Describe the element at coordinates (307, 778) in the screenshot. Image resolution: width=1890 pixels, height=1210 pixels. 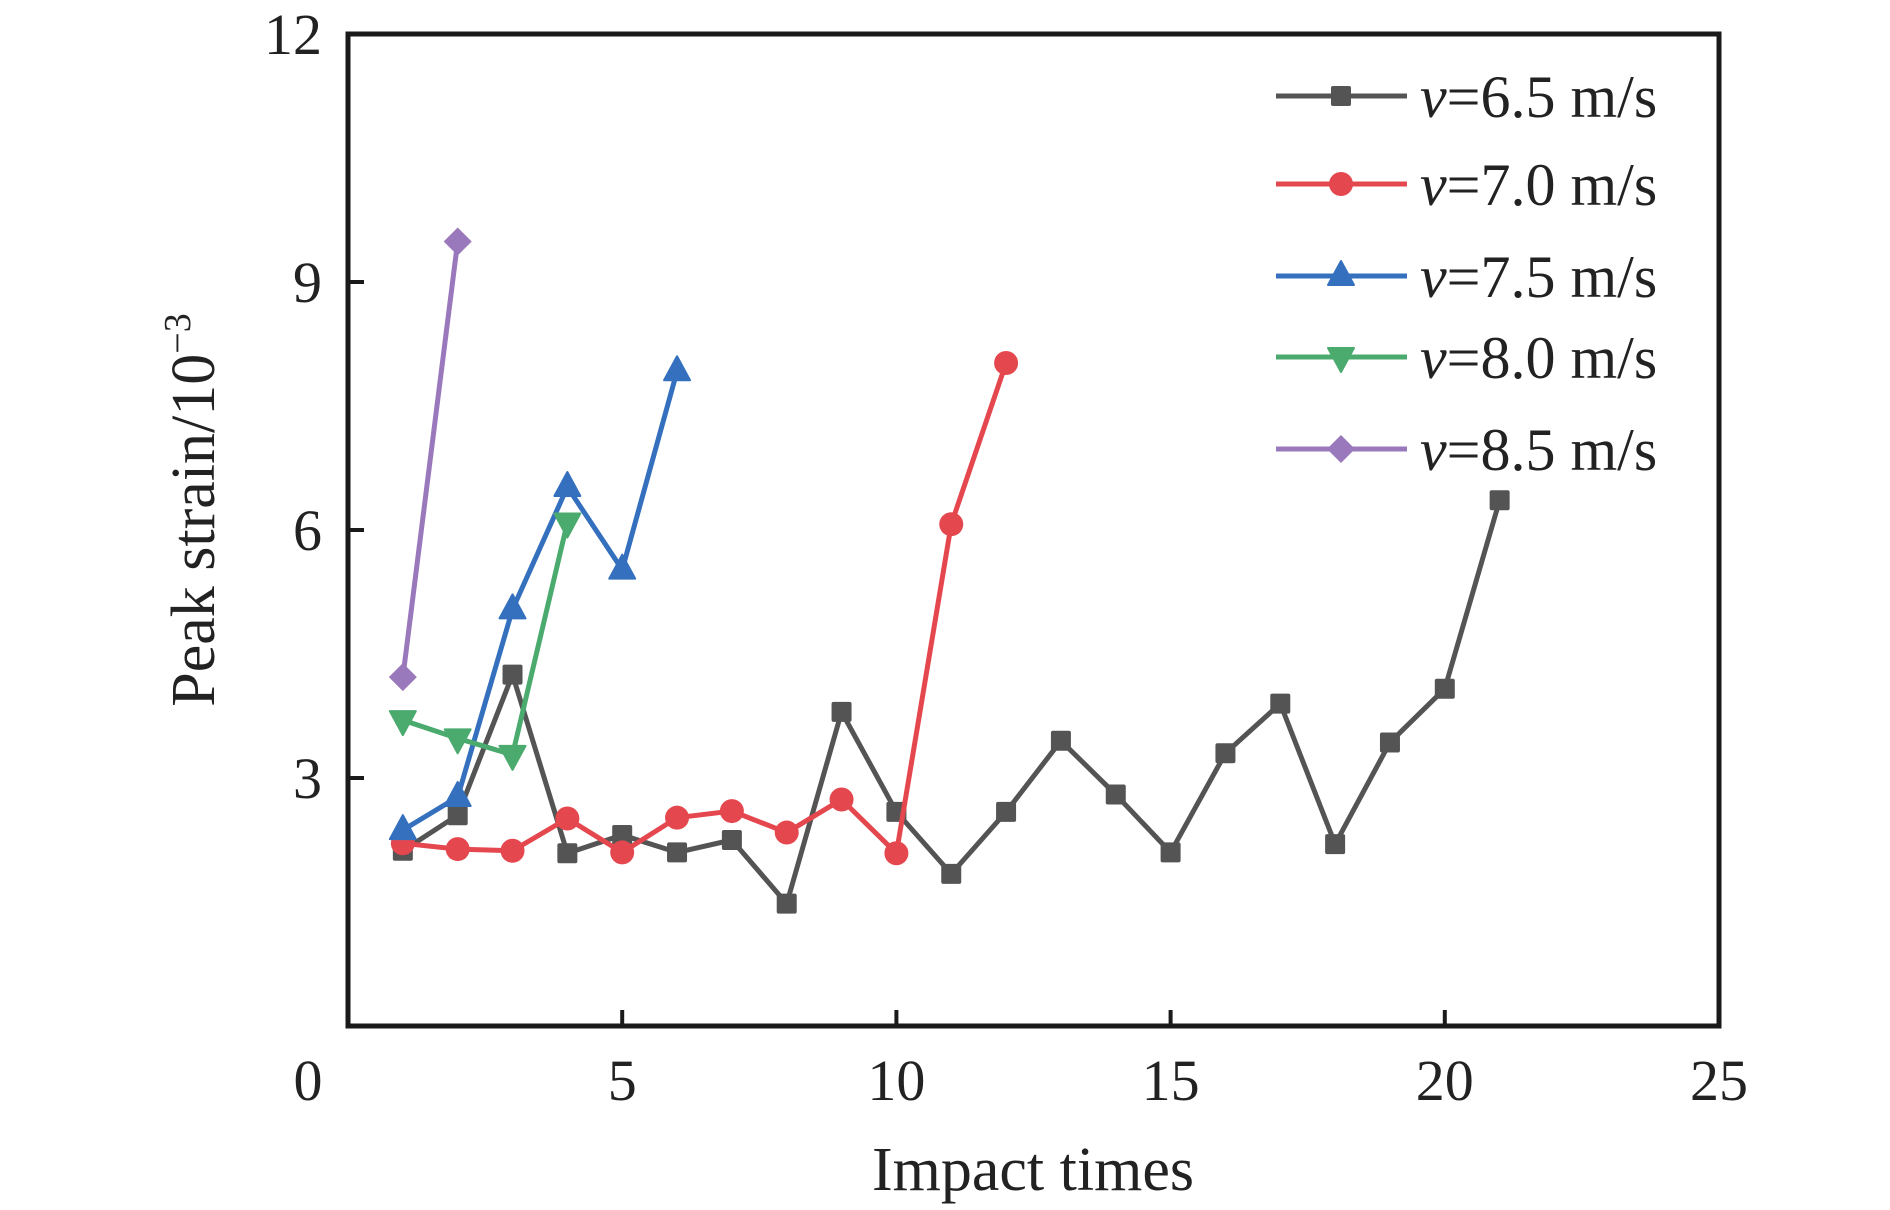
I see `y-tick-label: 3` at that location.